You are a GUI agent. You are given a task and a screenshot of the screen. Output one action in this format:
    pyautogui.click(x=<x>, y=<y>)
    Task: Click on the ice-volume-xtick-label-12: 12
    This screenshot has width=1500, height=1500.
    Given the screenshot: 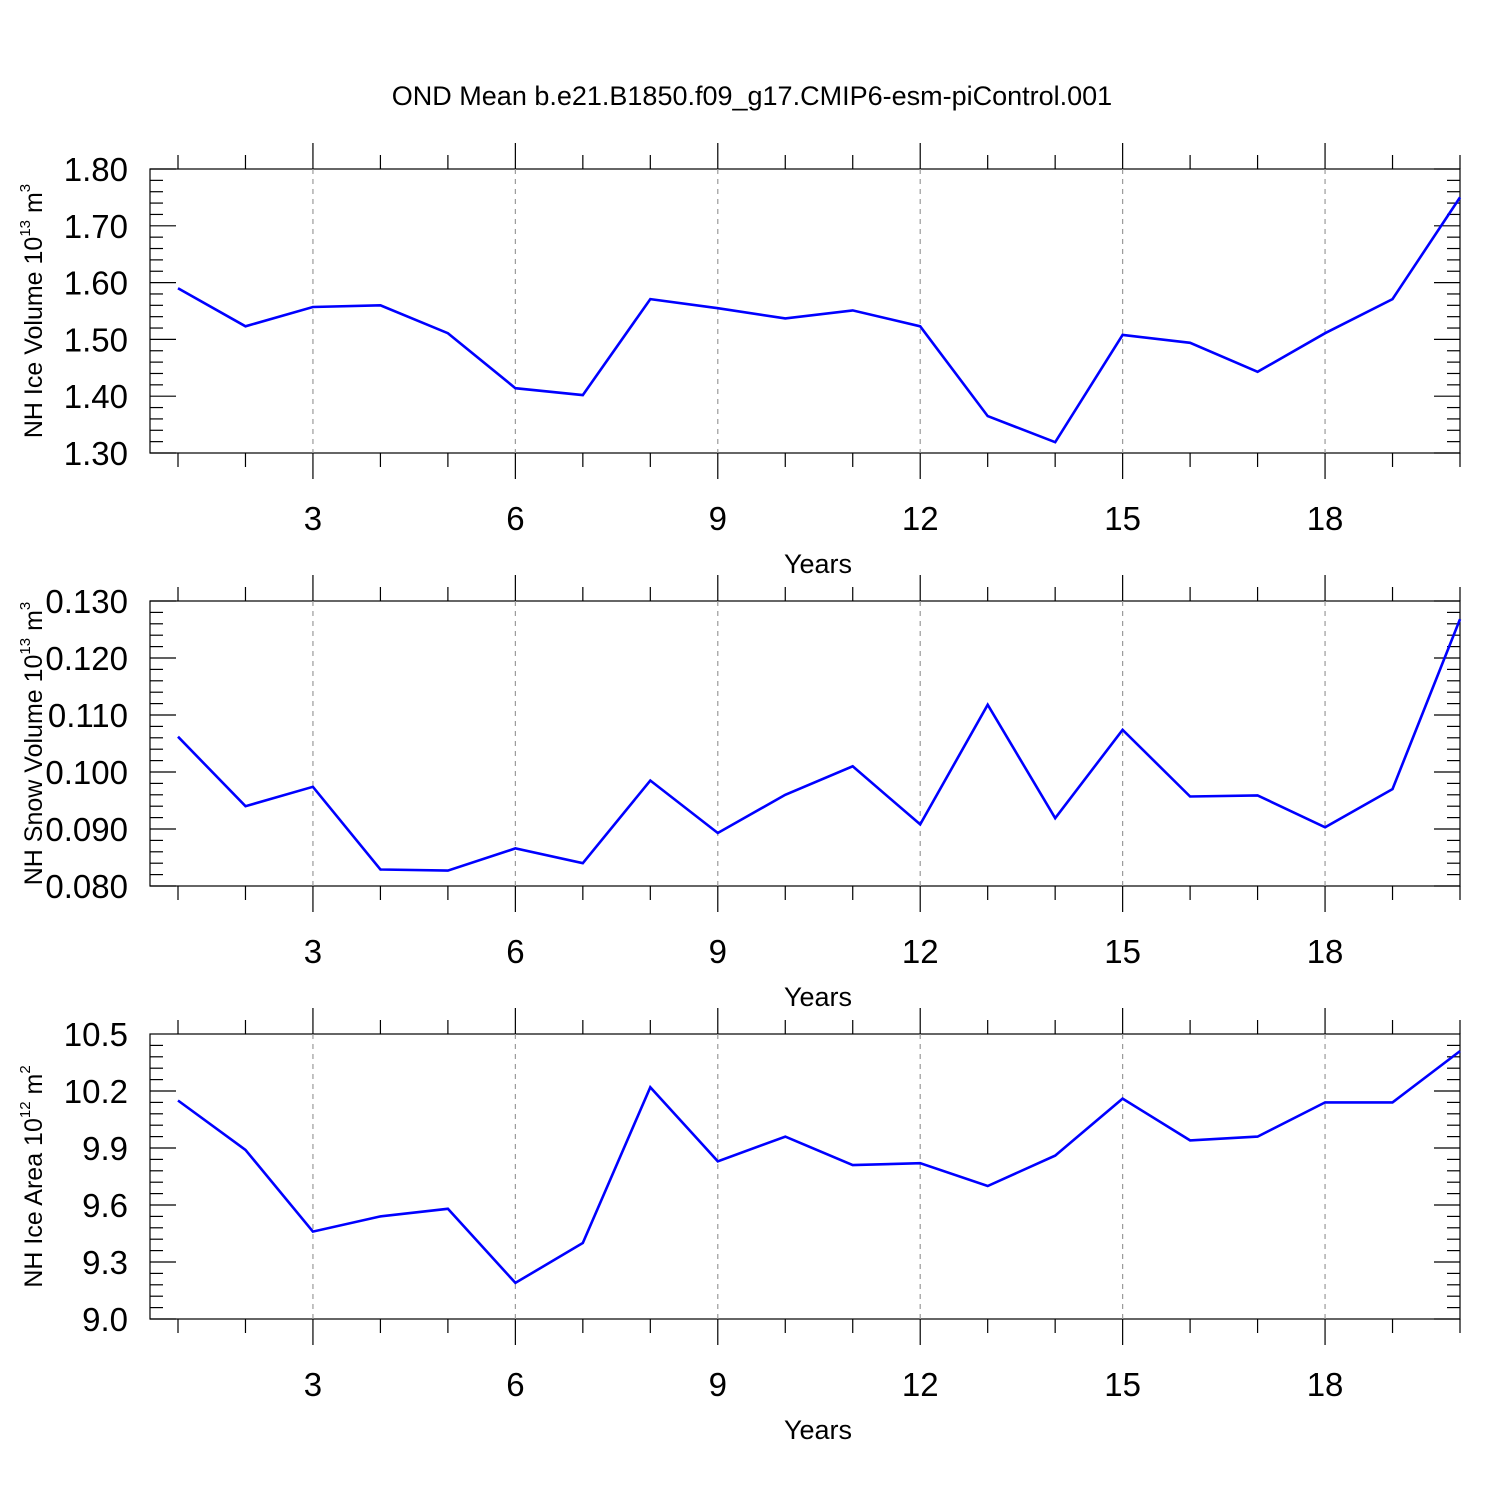 What is the action you would take?
    pyautogui.click(x=920, y=518)
    